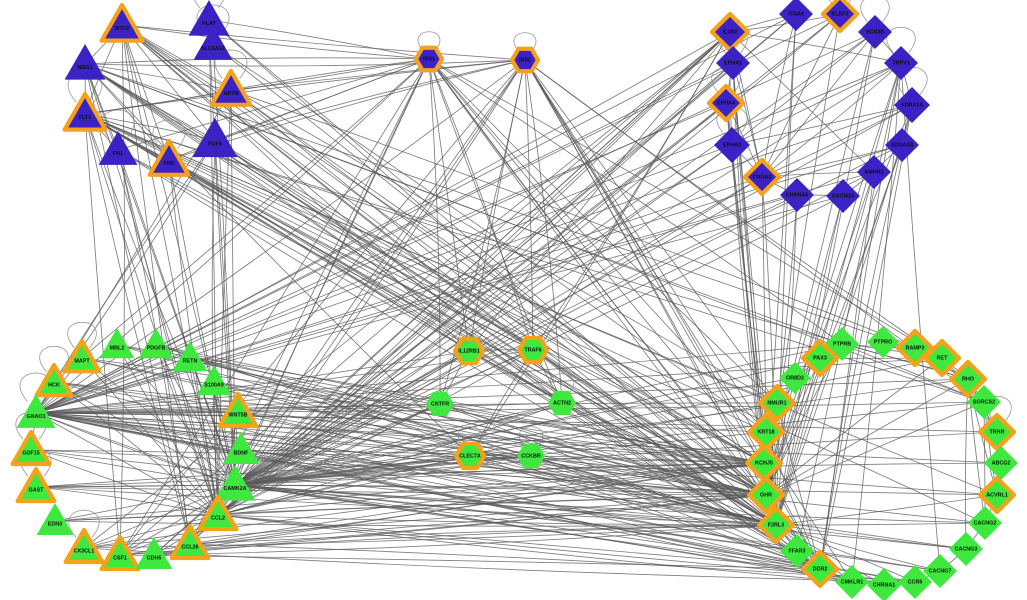 This screenshot has width=1027, height=600. I want to click on graph-node: ADRA1A, so click(912, 105).